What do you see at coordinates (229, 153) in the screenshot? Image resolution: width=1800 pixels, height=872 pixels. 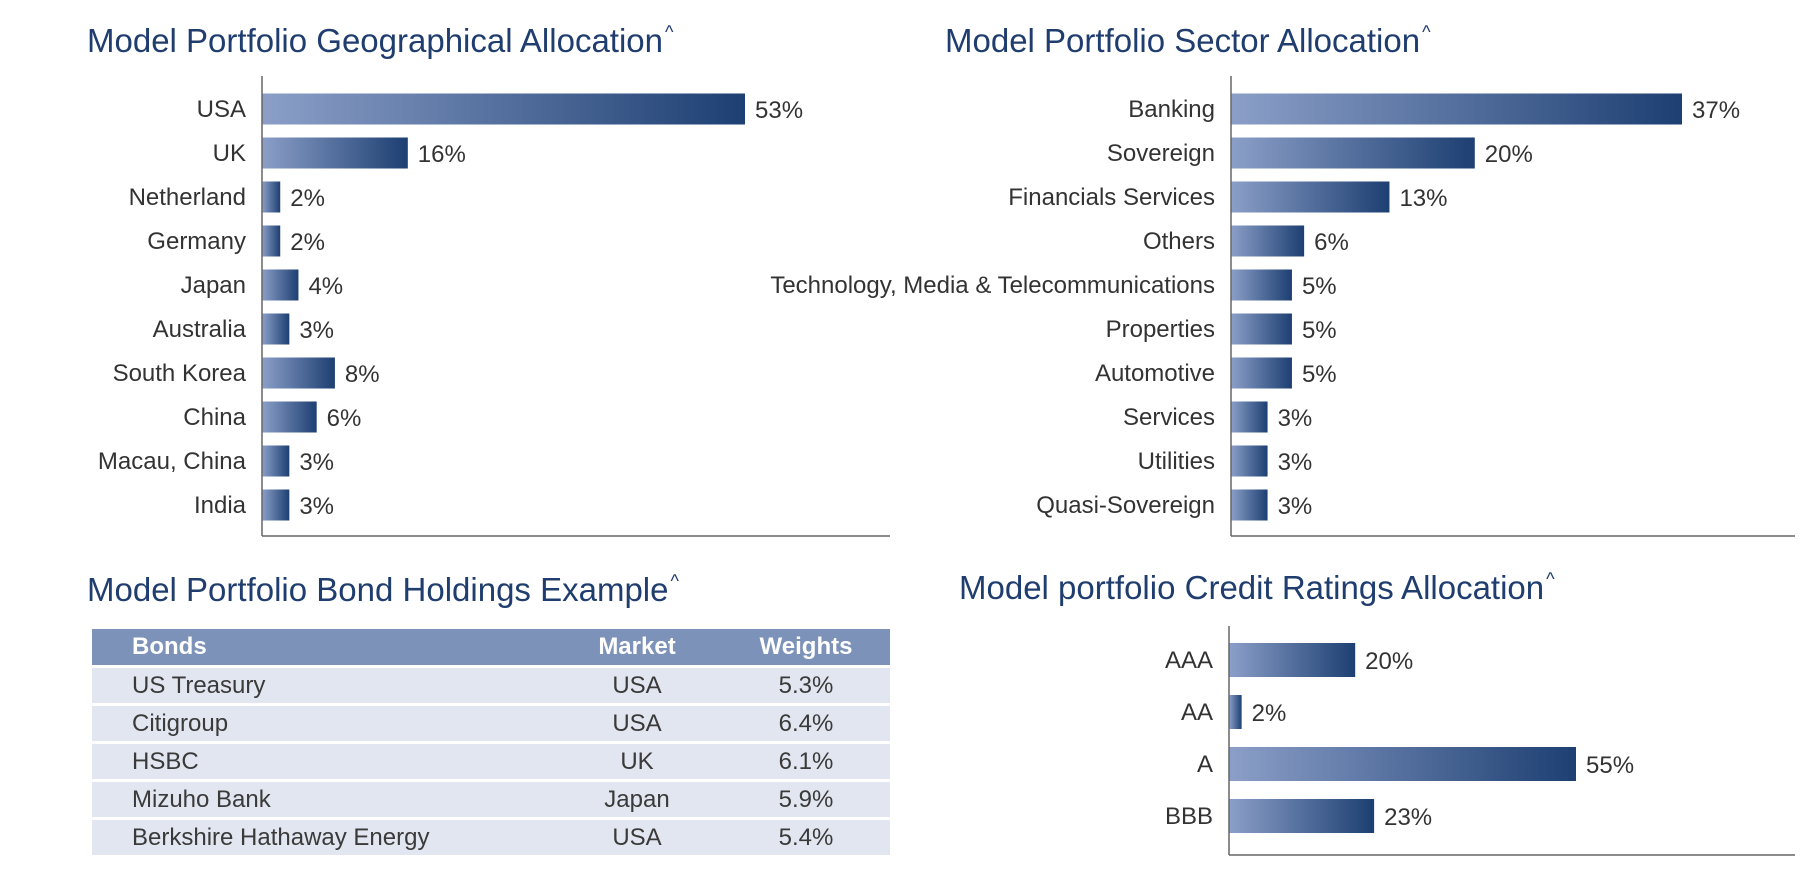 I see `geo-category-label: UK` at bounding box center [229, 153].